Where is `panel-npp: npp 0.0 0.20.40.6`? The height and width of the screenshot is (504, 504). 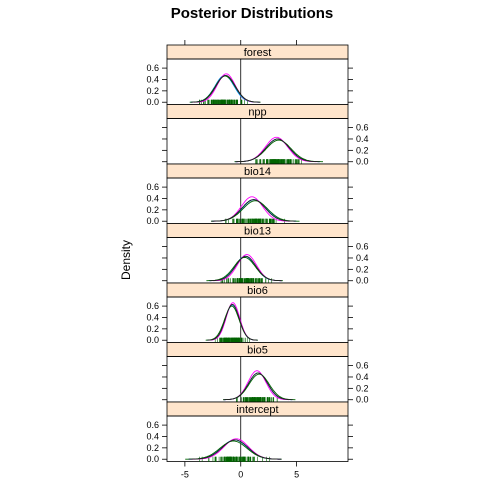
panel-npp: npp 0.0 0.20.40.6 is located at coordinates (265, 135).